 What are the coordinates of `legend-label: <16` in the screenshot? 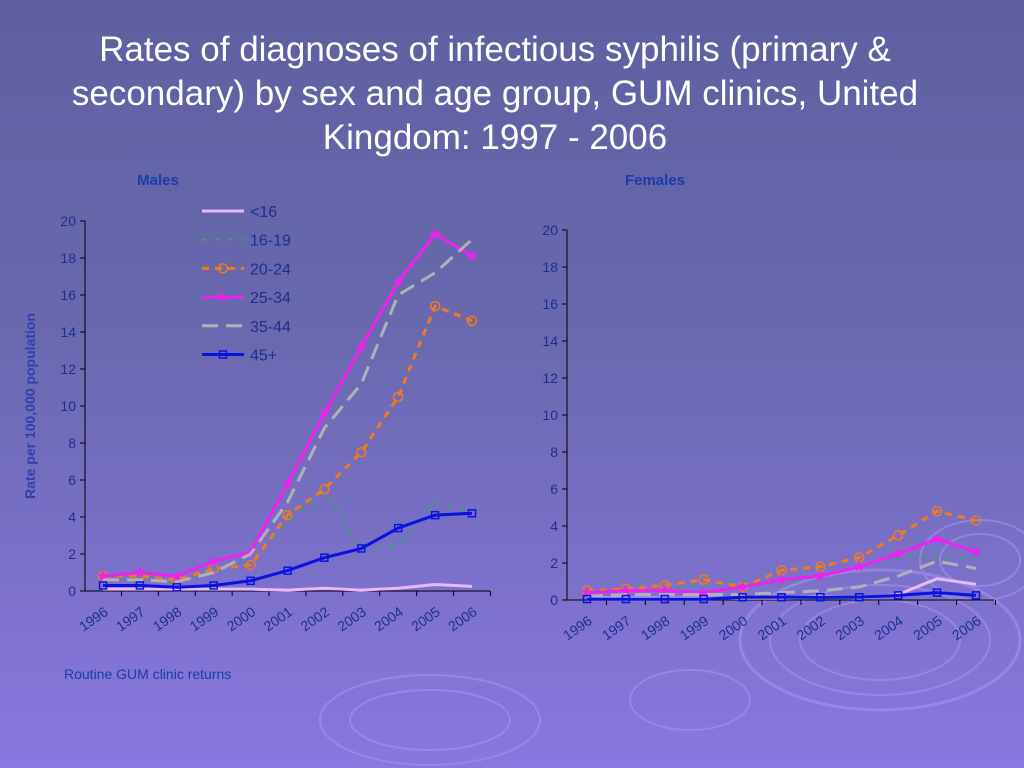 It's located at (263, 212).